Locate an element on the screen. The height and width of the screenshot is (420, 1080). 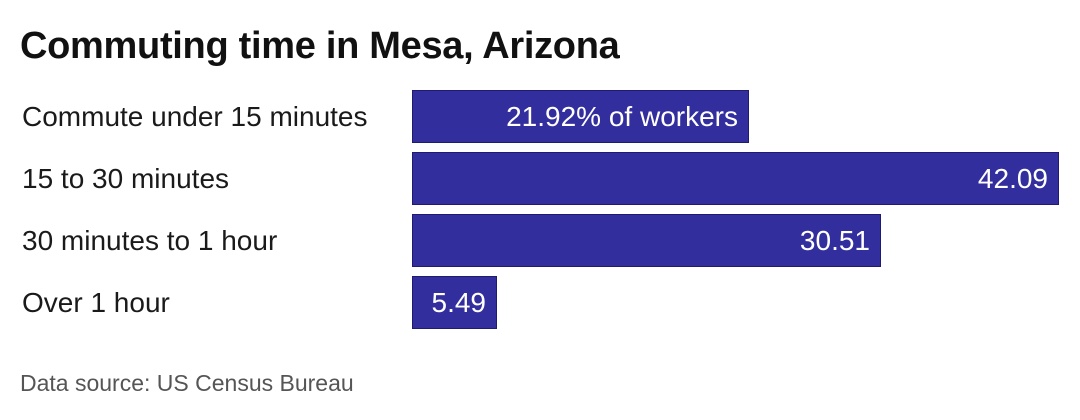
category-label: 30 minutes to 1 hour is located at coordinates (149, 240).